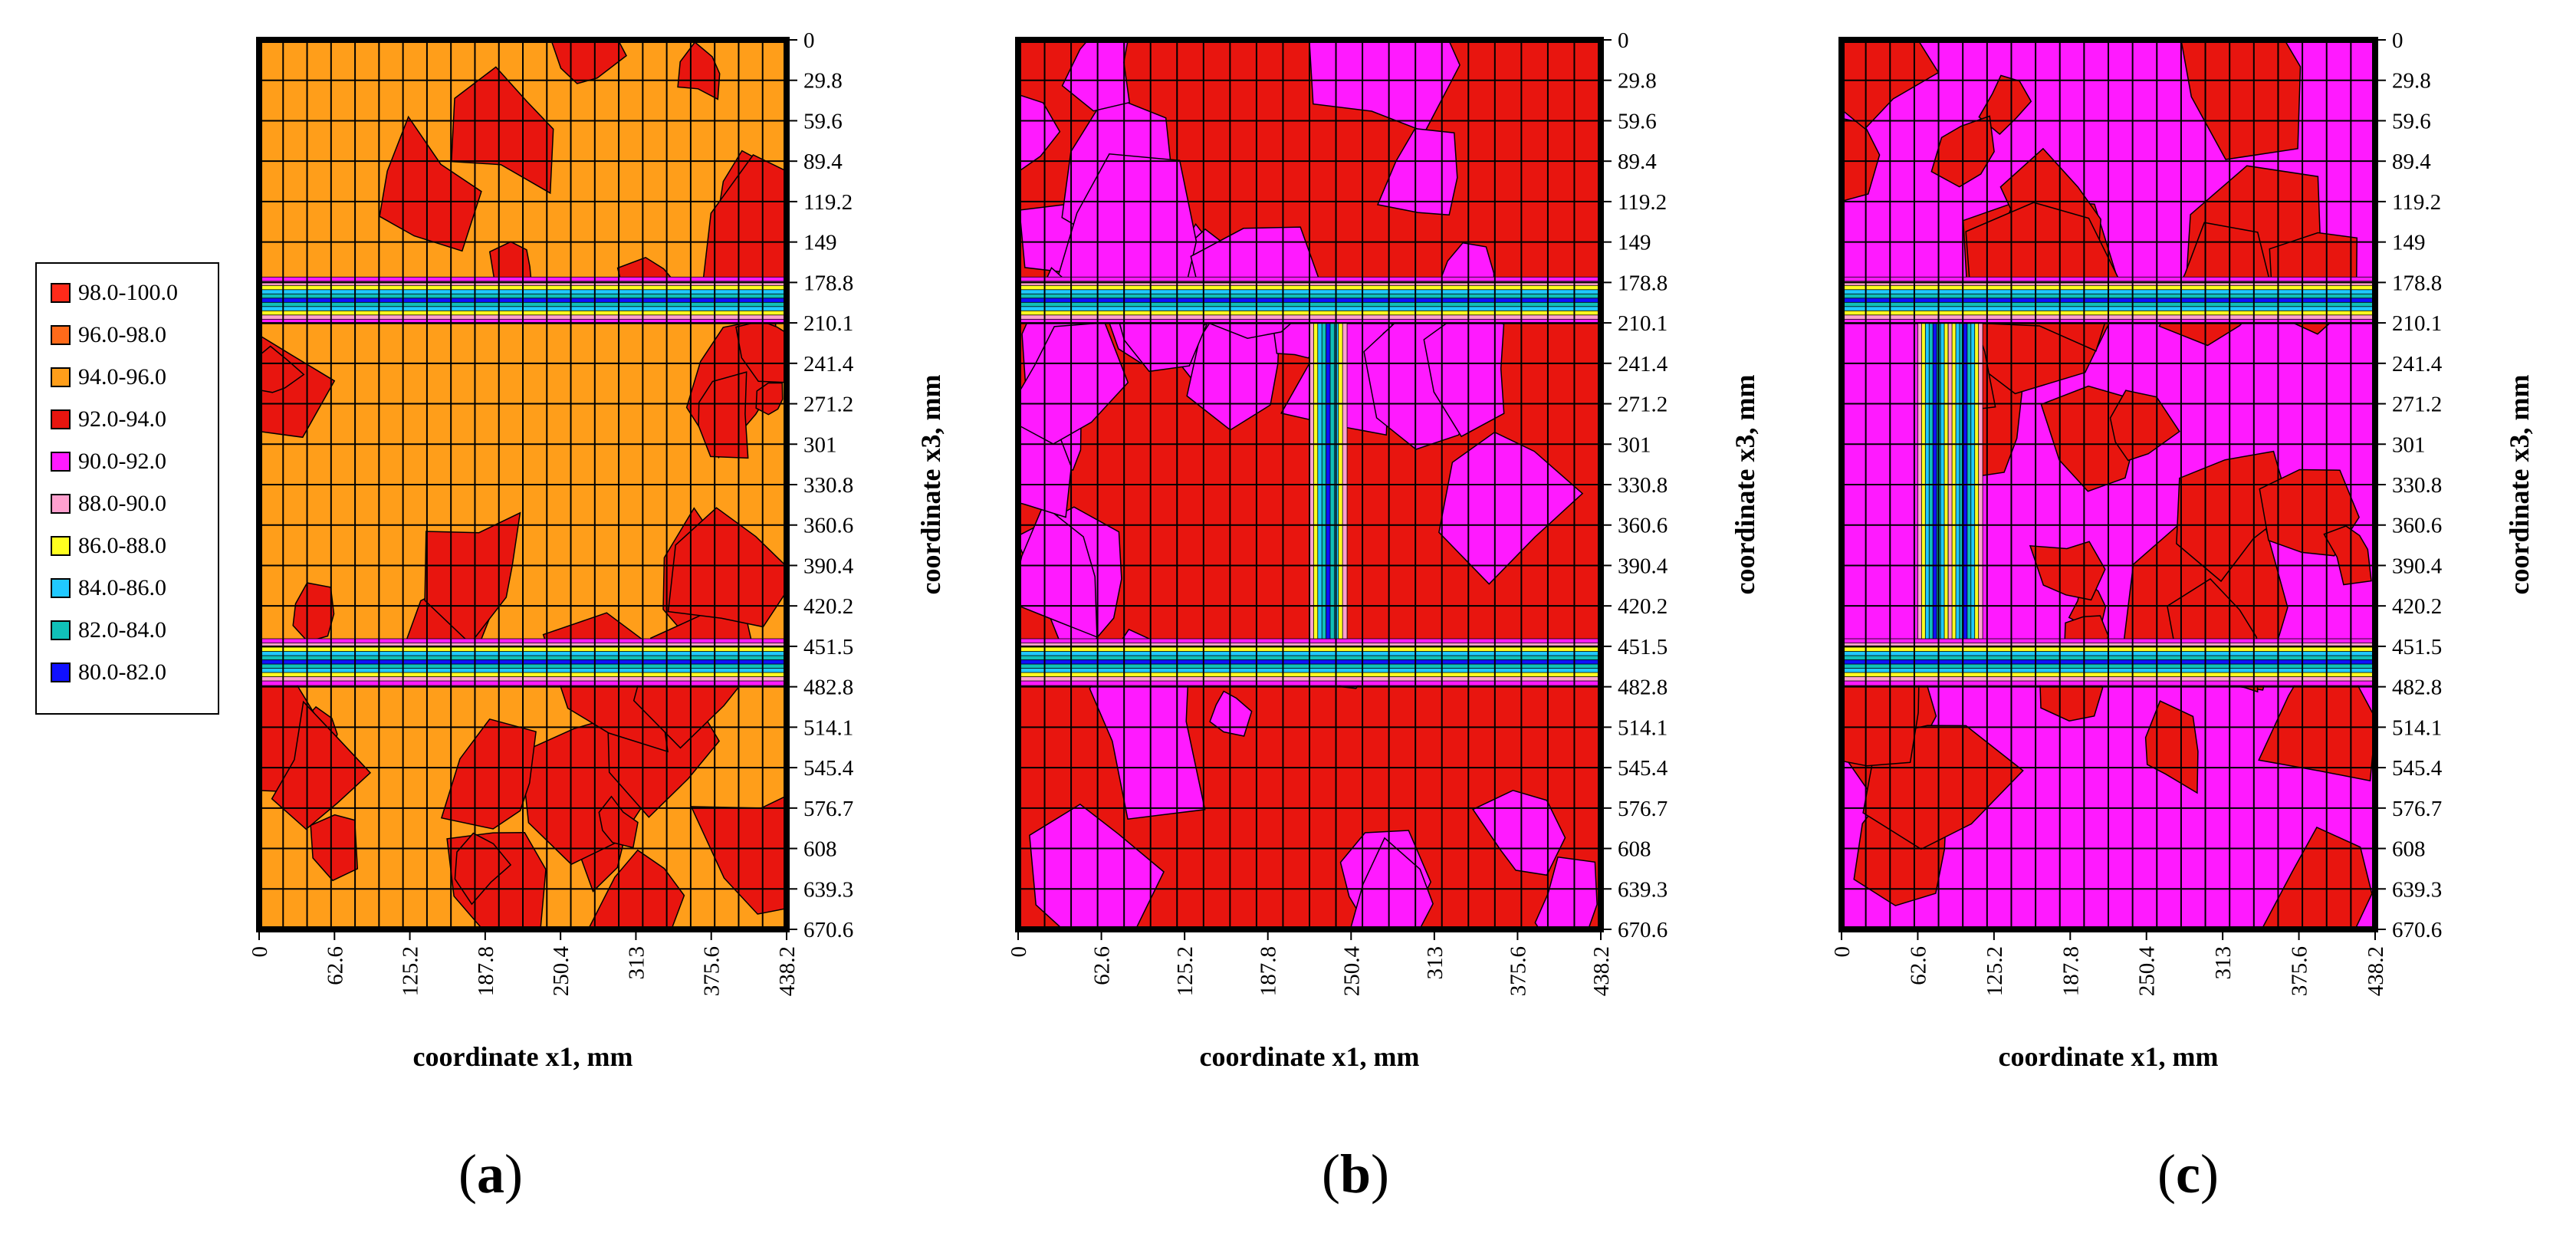 This screenshot has width=2576, height=1233. Describe the element at coordinates (1602, 971) in the screenshot. I see `x-tick-label: 438.2` at that location.